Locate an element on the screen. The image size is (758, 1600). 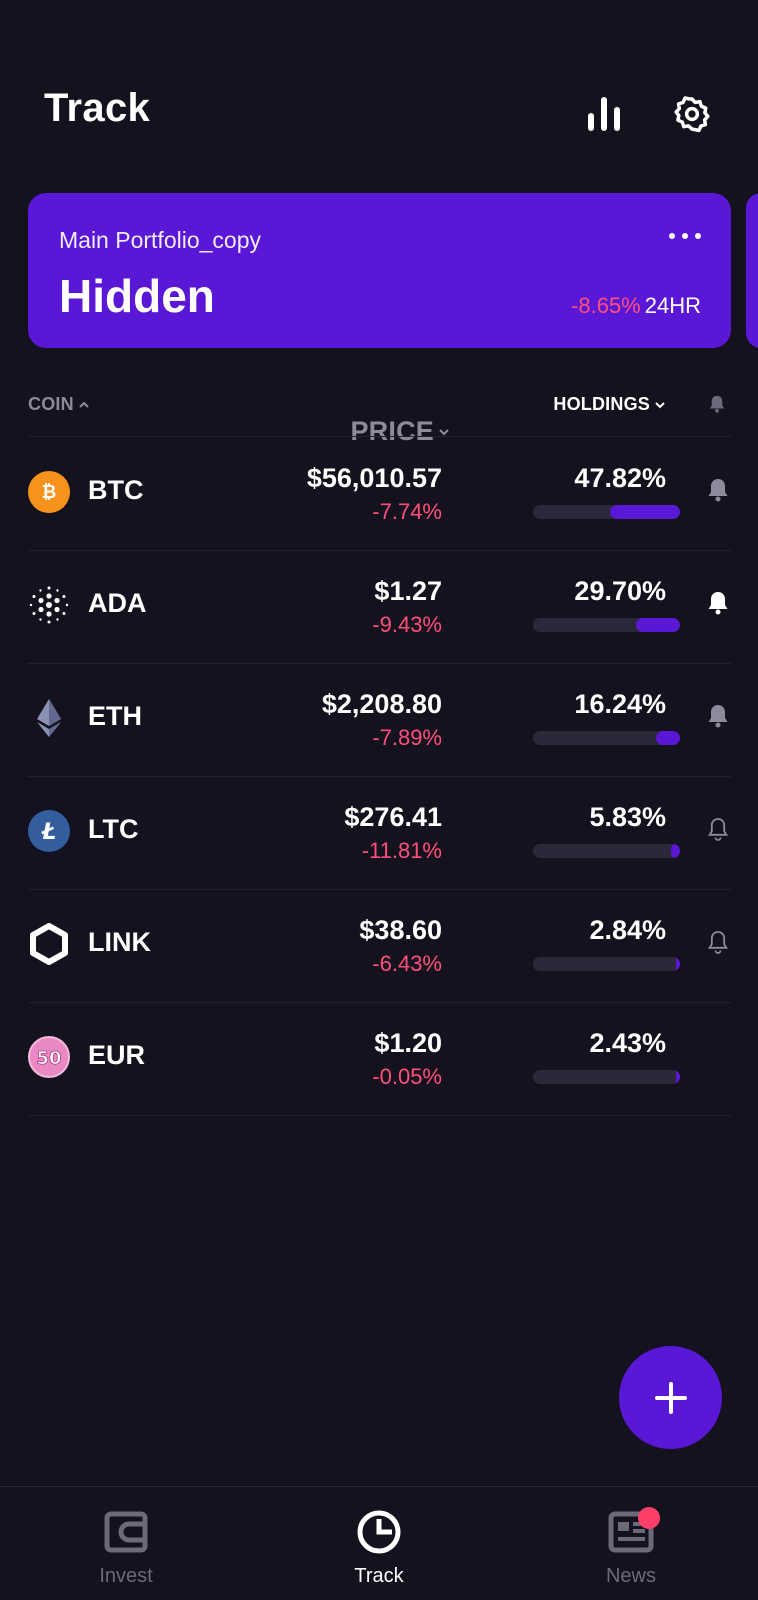
bitcoin-icon: ₿ is located at coordinates (49, 492).